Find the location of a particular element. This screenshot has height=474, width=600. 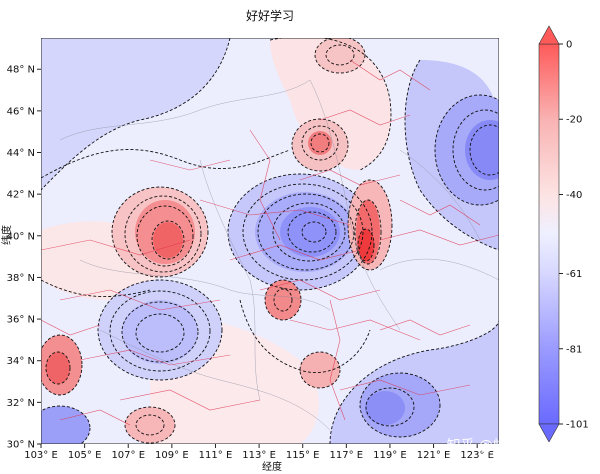

x-axis-label: 经度 is located at coordinates (272, 466).